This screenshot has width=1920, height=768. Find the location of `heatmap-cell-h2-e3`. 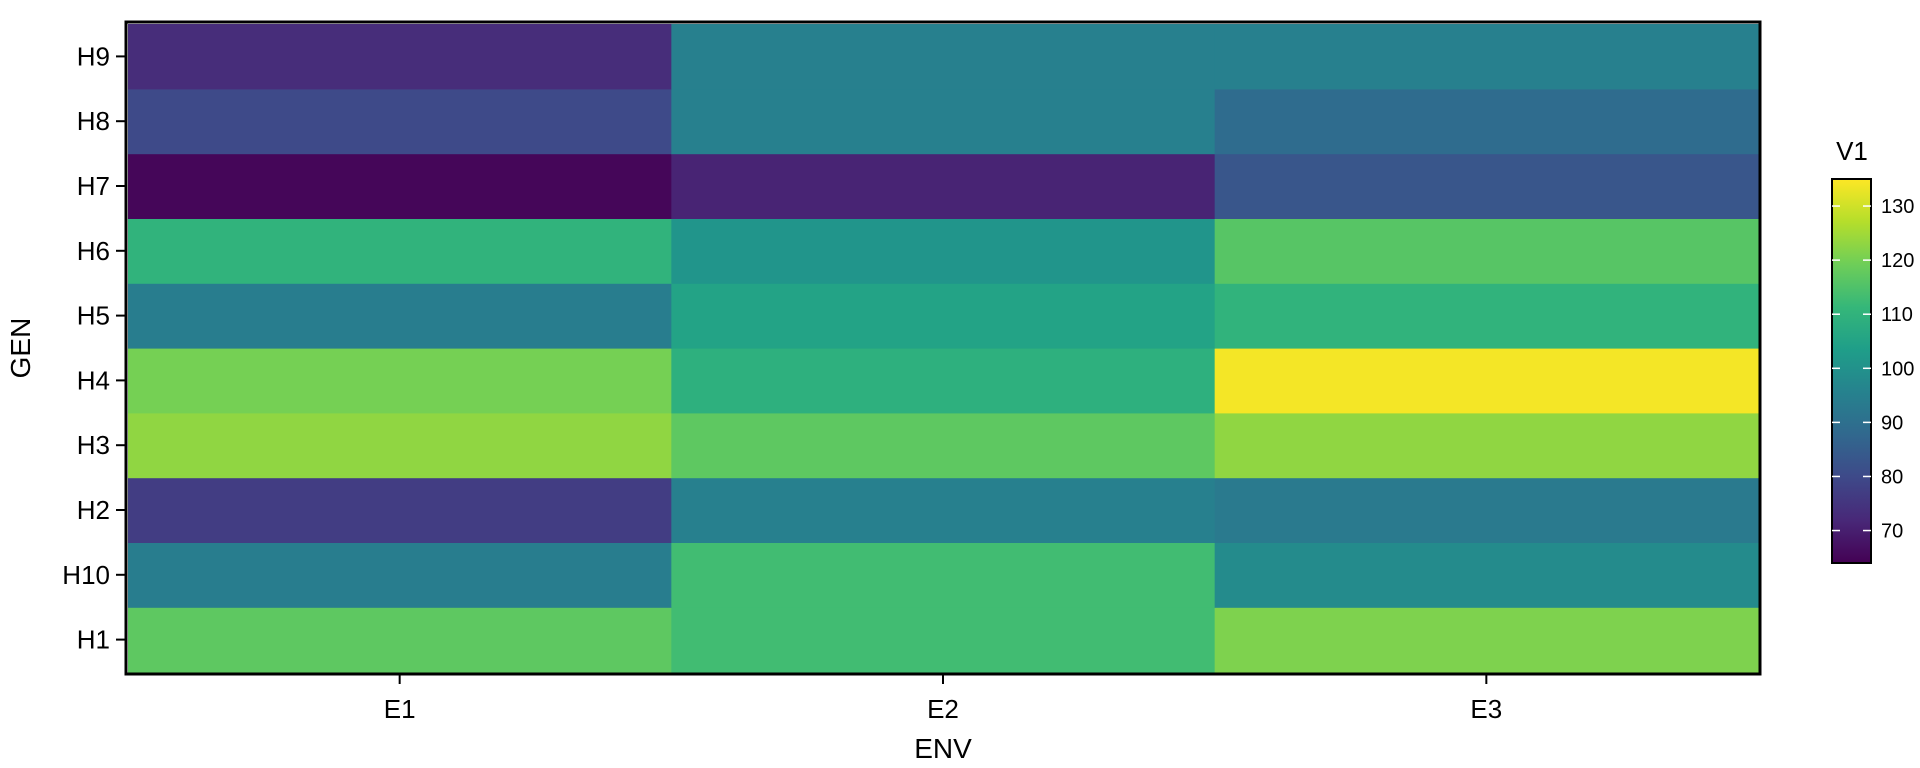

heatmap-cell-h2-e3 is located at coordinates (1486, 510).